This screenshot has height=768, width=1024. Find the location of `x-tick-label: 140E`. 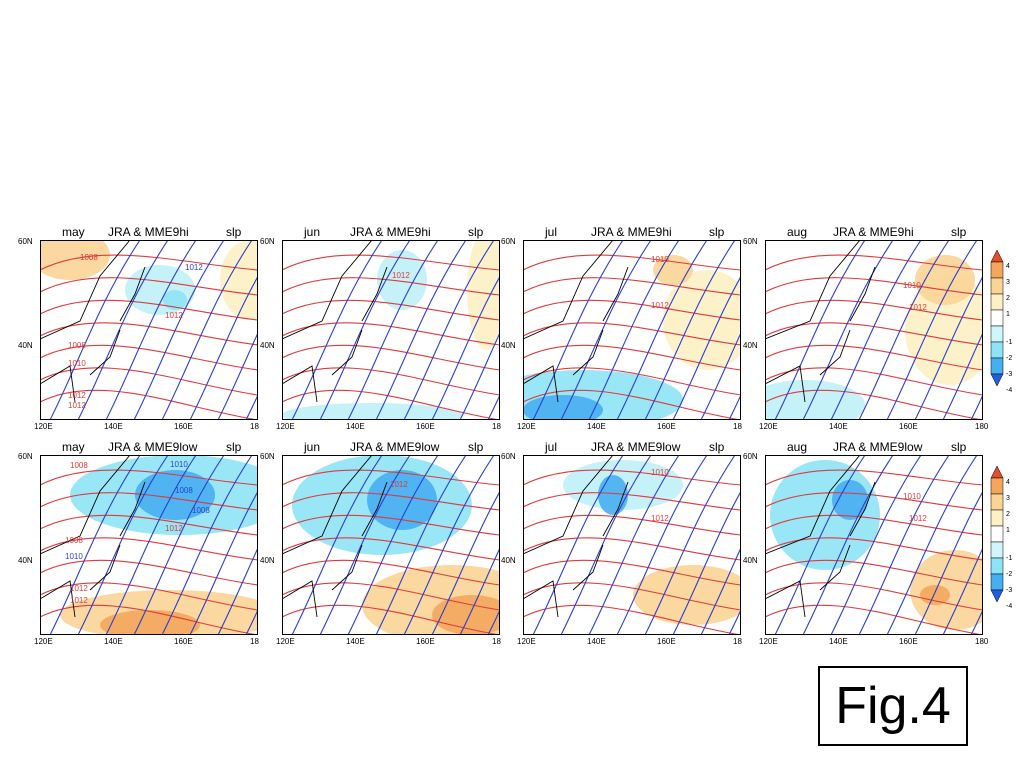

x-tick-label: 140E is located at coordinates (113, 426).